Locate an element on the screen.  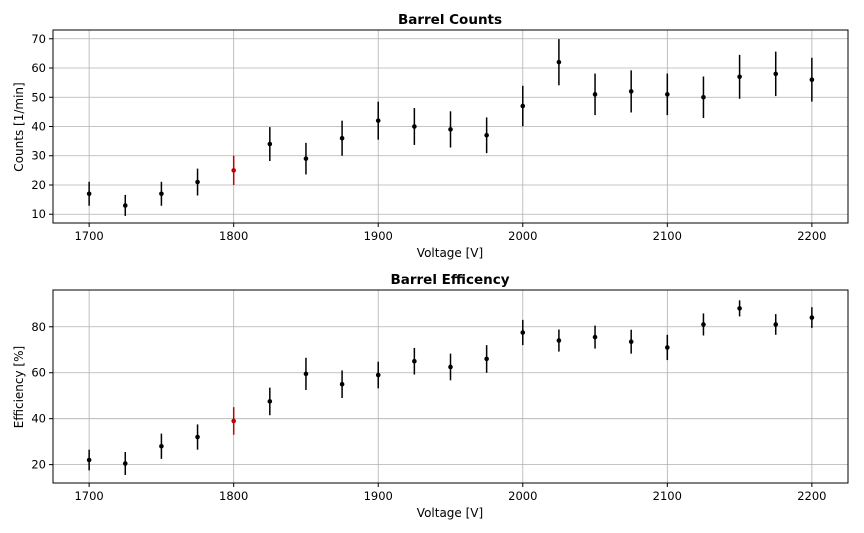
counts-y-tick-label: 40 is located at coordinates (38, 127).